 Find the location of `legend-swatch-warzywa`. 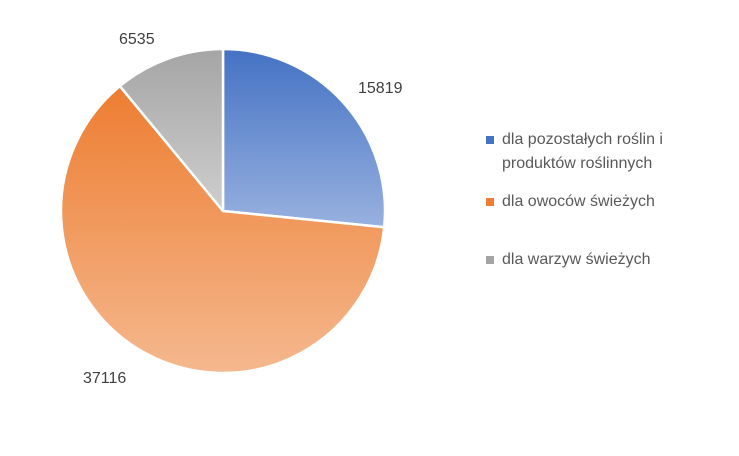

legend-swatch-warzywa is located at coordinates (490, 260).